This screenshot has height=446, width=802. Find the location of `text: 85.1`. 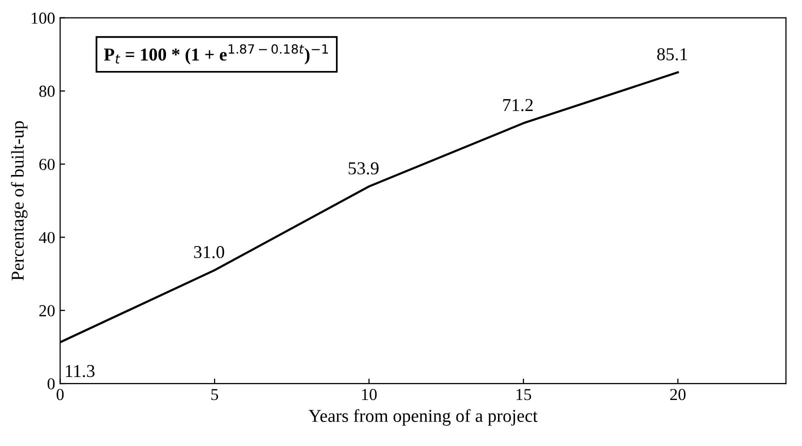

text: 85.1 is located at coordinates (672, 54).